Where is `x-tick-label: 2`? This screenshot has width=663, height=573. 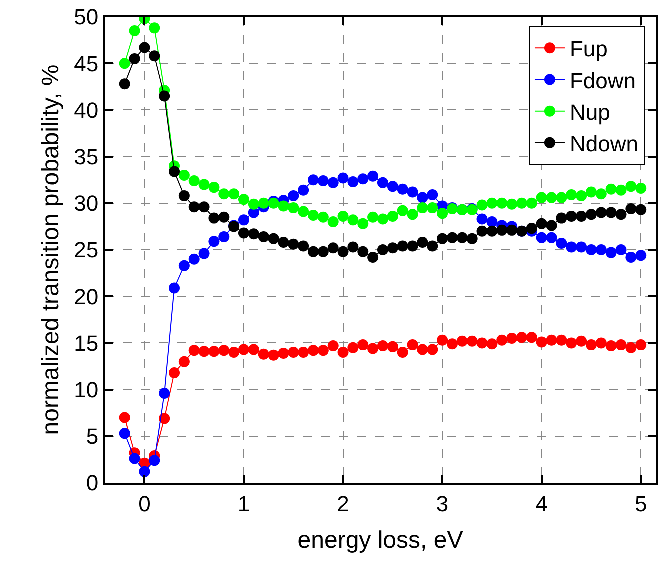 x-tick-label: 2 is located at coordinates (343, 503).